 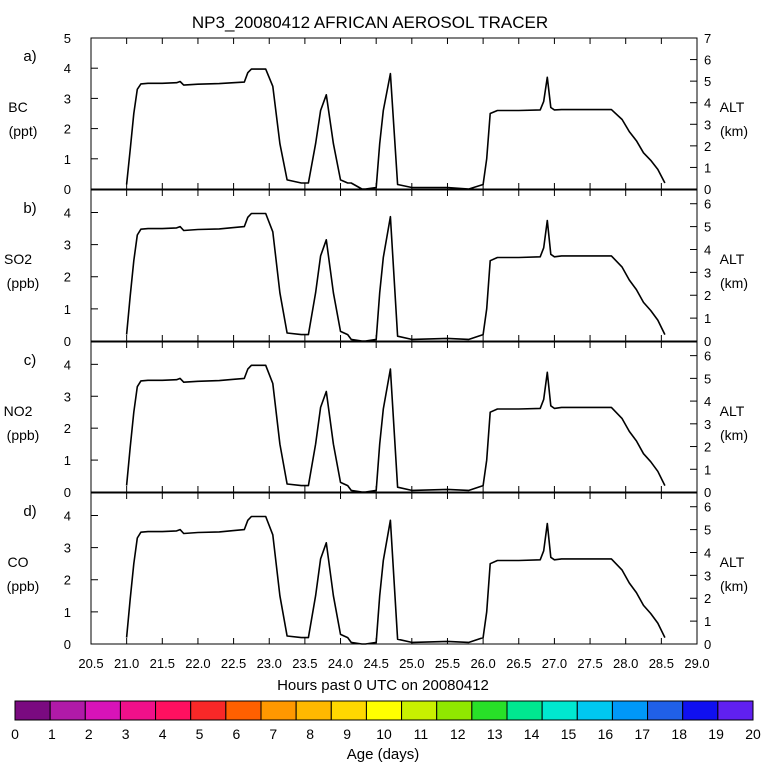 I want to click on colorbar-tick-label: 19, so click(x=716, y=734).